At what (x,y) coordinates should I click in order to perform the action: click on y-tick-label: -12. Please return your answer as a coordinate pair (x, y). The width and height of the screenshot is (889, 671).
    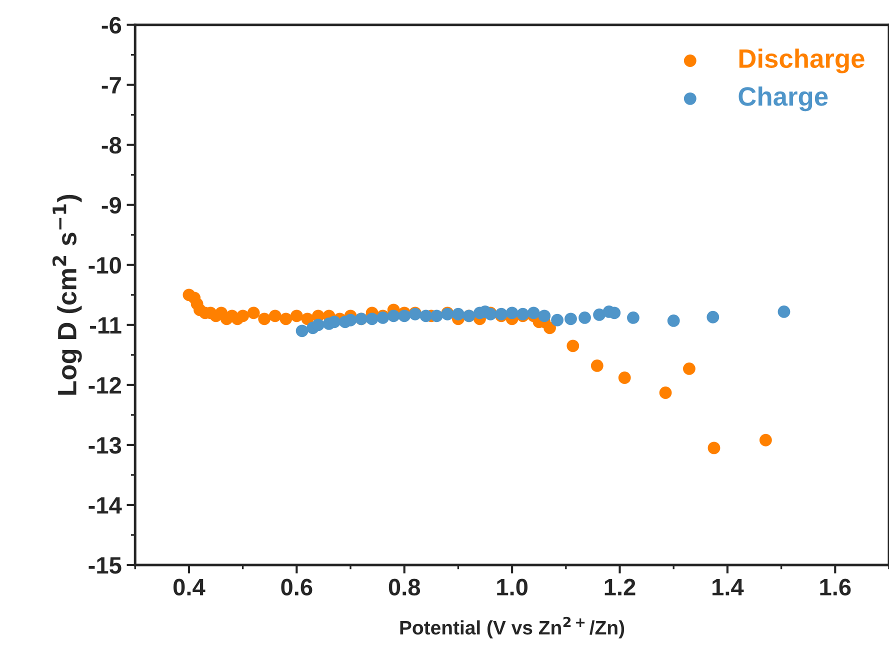
    Looking at the image, I should click on (104, 385).